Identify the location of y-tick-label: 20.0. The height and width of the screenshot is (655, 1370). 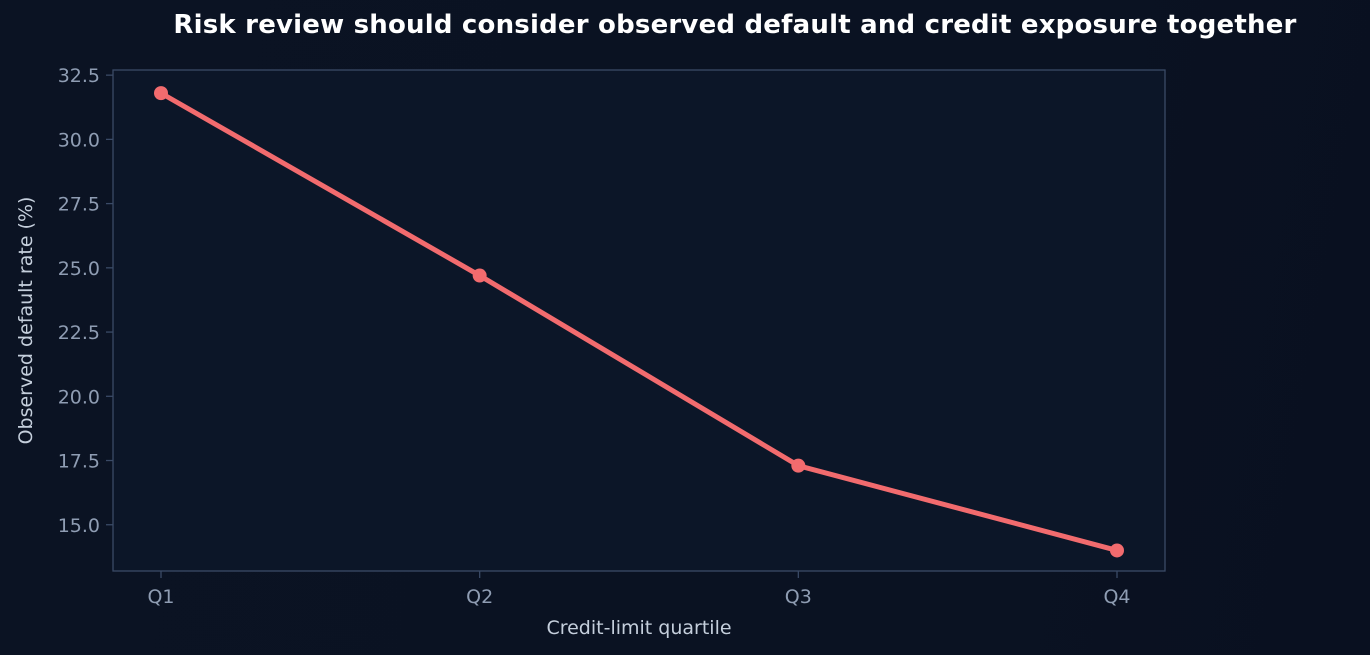
(79, 397).